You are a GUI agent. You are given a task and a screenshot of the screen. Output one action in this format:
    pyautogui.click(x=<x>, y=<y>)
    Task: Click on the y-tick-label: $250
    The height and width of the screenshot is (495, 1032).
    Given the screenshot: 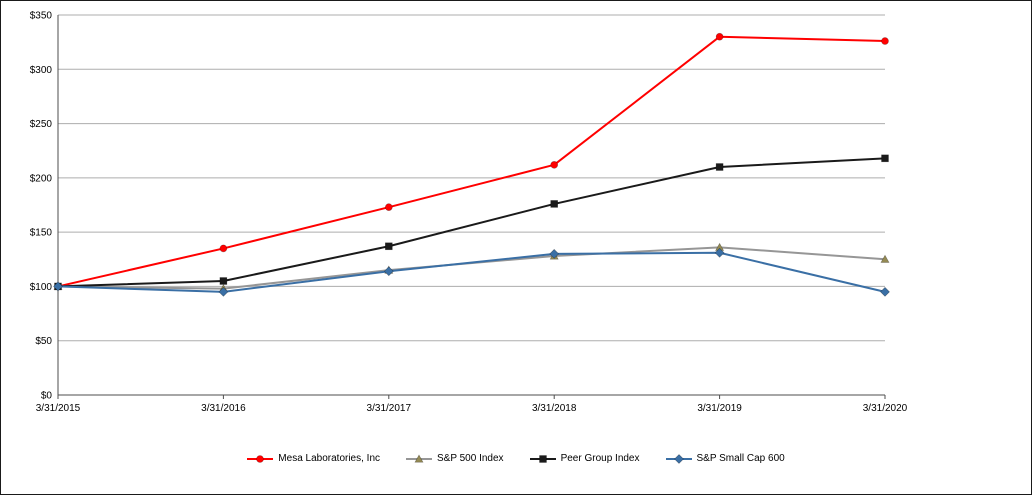 What is the action you would take?
    pyautogui.click(x=41, y=124)
    